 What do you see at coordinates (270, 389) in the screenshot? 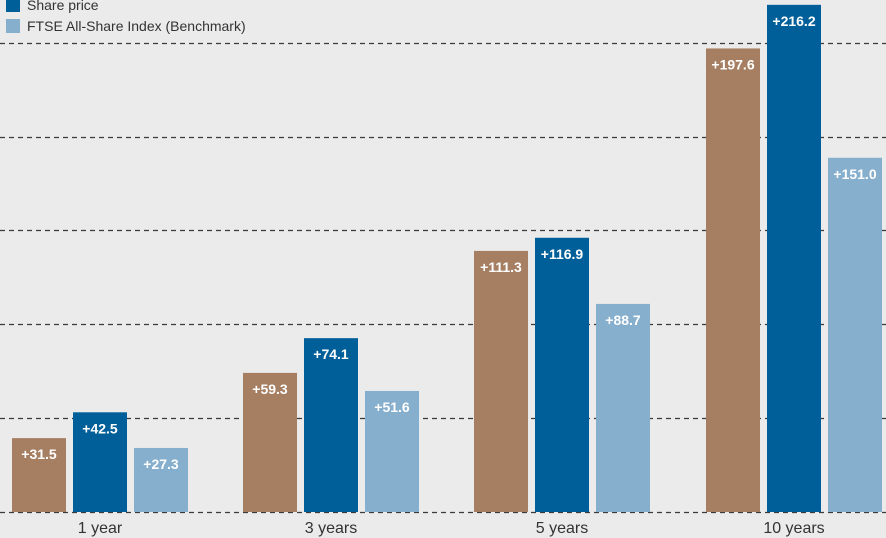
I see `bar-value-label-1-0: +59.3` at bounding box center [270, 389].